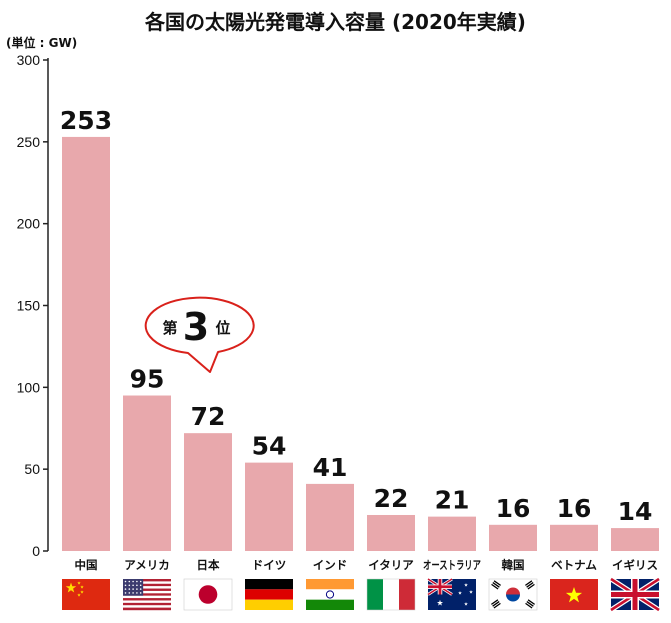  What do you see at coordinates (330, 467) in the screenshot?
I see `data-label: 41` at bounding box center [330, 467].